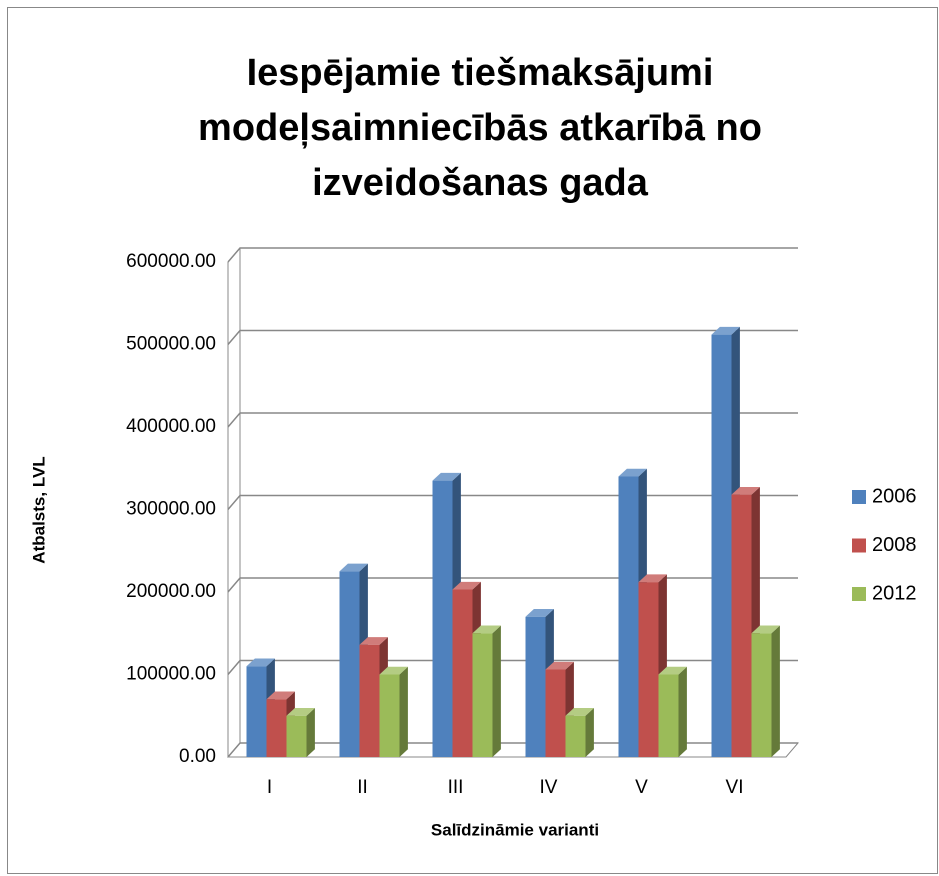  I want to click on x-tick-label: IV, so click(549, 787).